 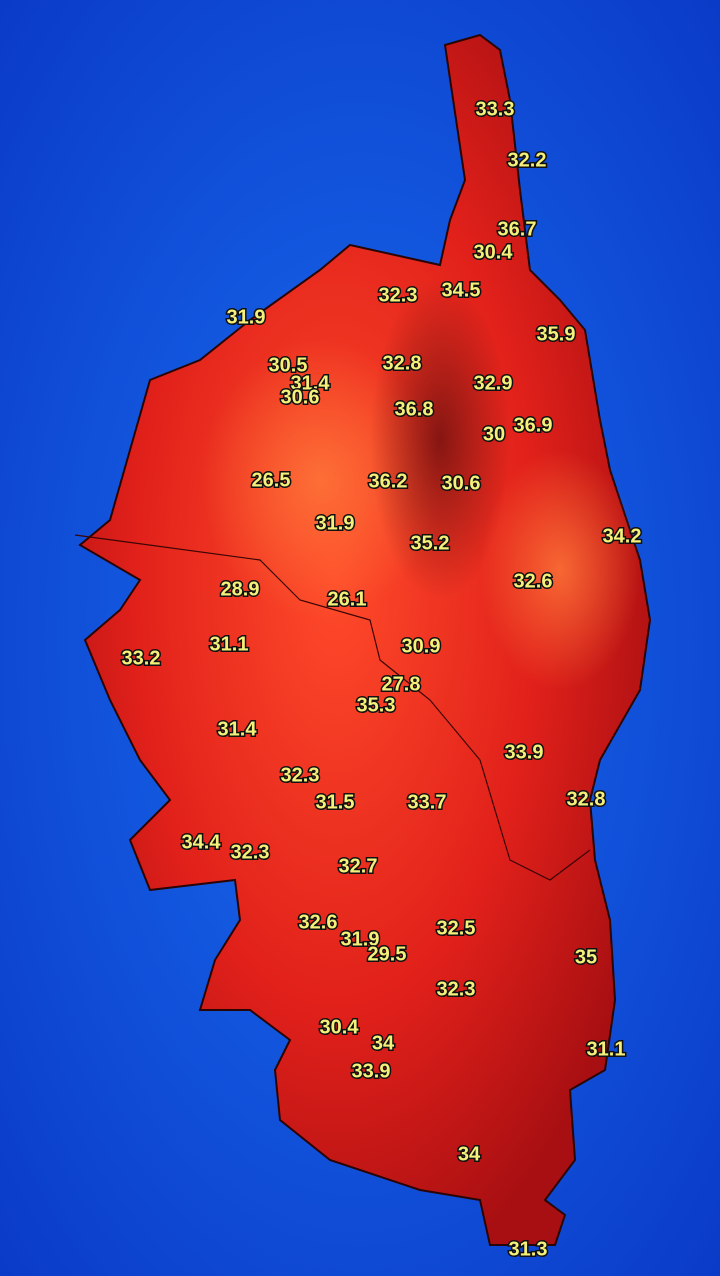 What do you see at coordinates (456, 928) in the screenshot?
I see `temperature-label: 32.5` at bounding box center [456, 928].